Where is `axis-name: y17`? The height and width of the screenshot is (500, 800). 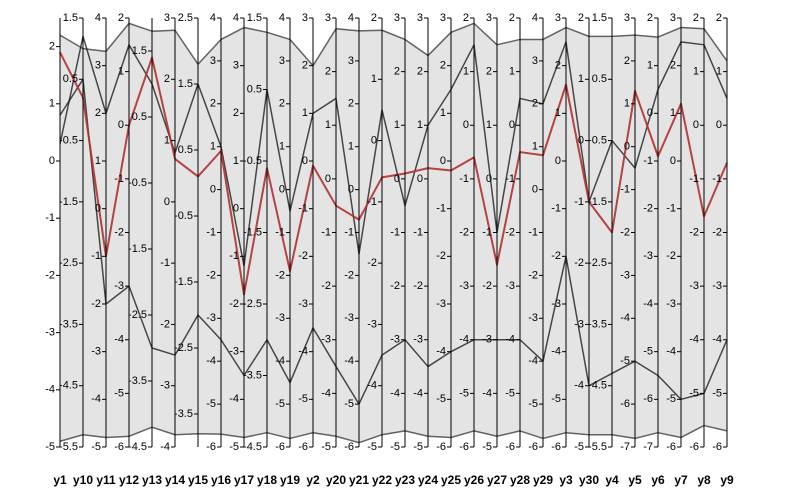
axis-name: y17 is located at coordinates (244, 480).